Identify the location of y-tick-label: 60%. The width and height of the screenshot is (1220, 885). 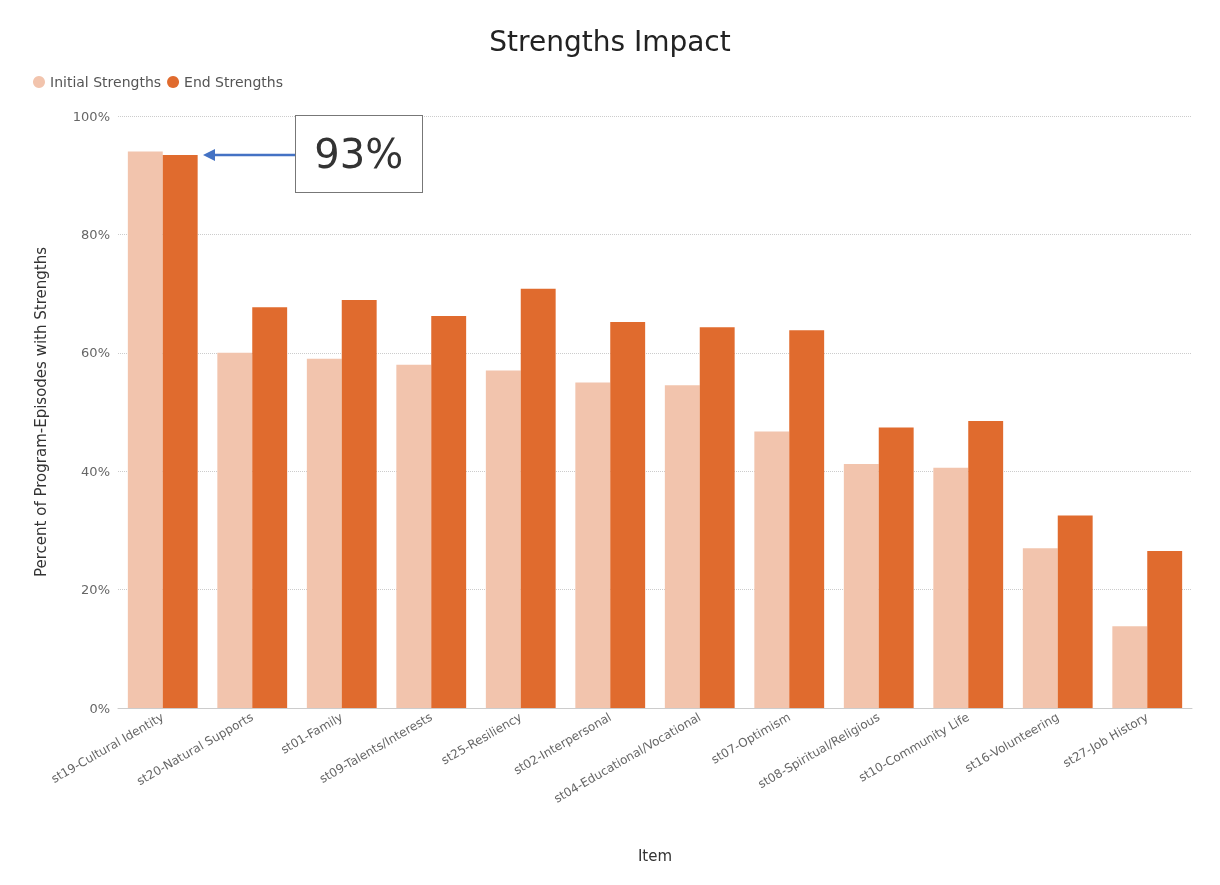
(95, 353).